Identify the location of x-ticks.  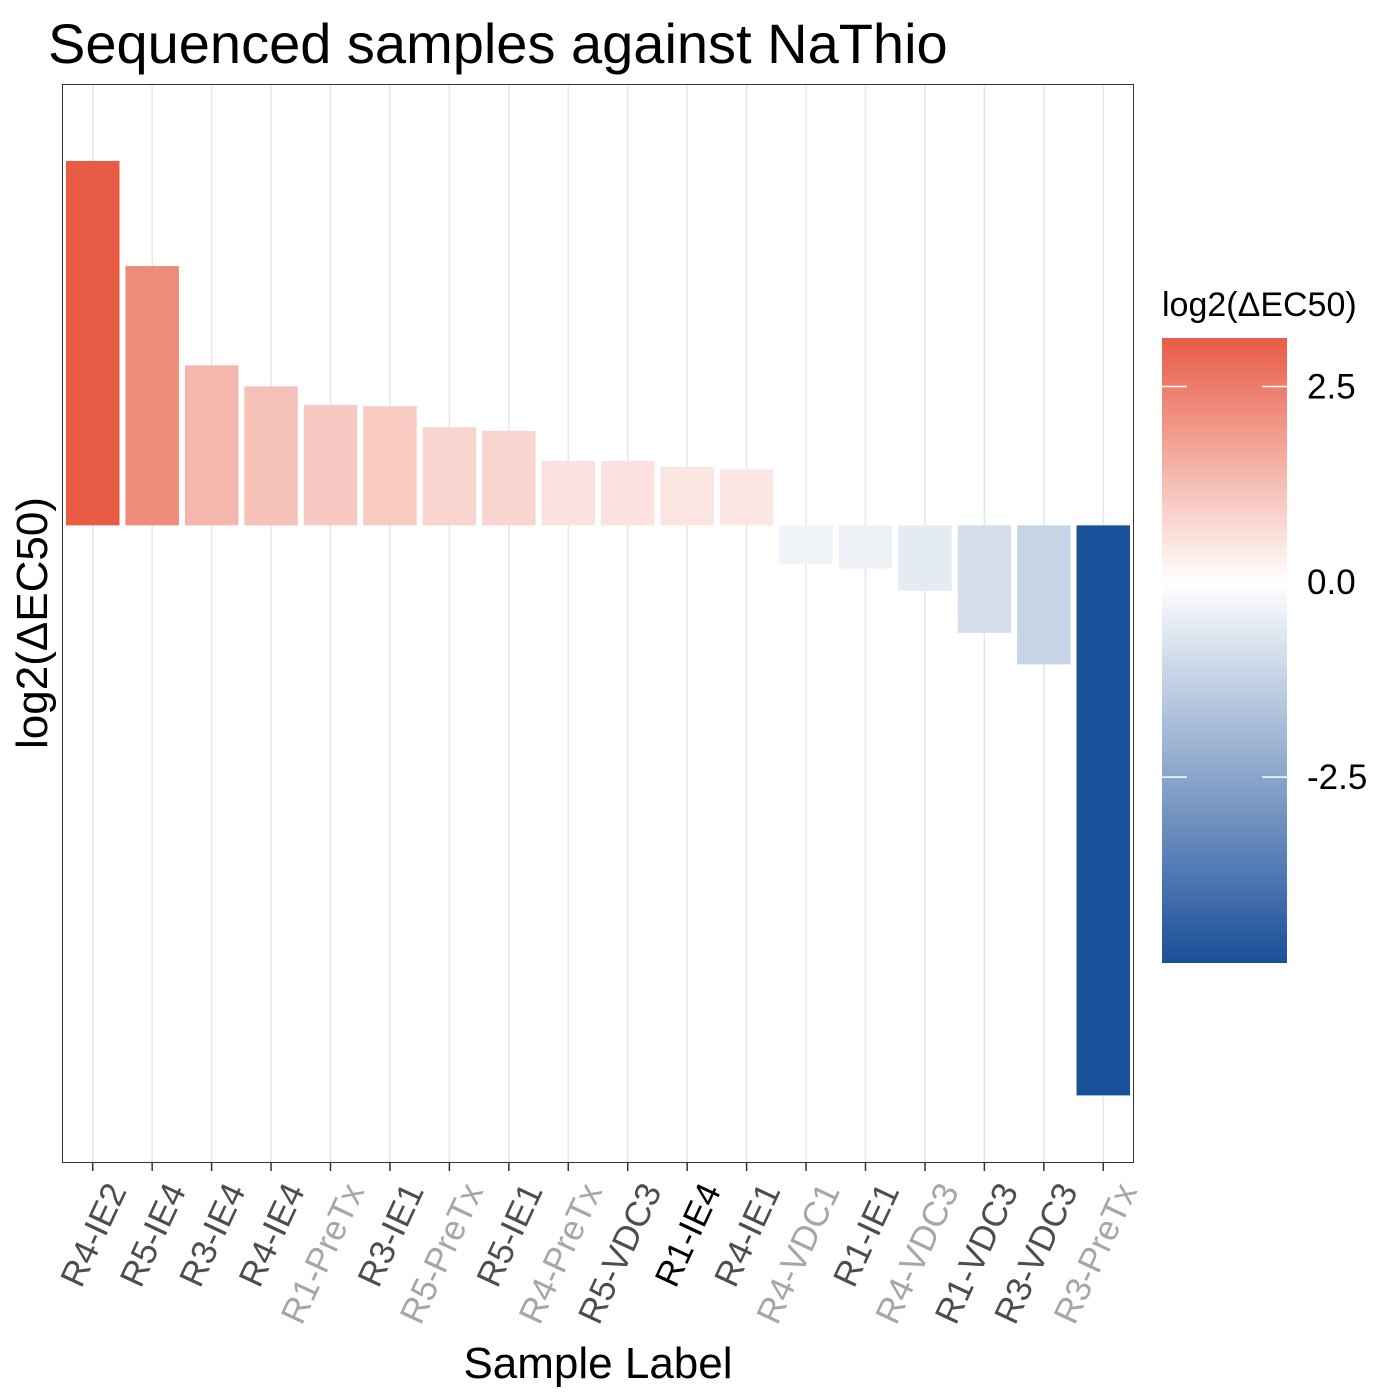
(598, 1166).